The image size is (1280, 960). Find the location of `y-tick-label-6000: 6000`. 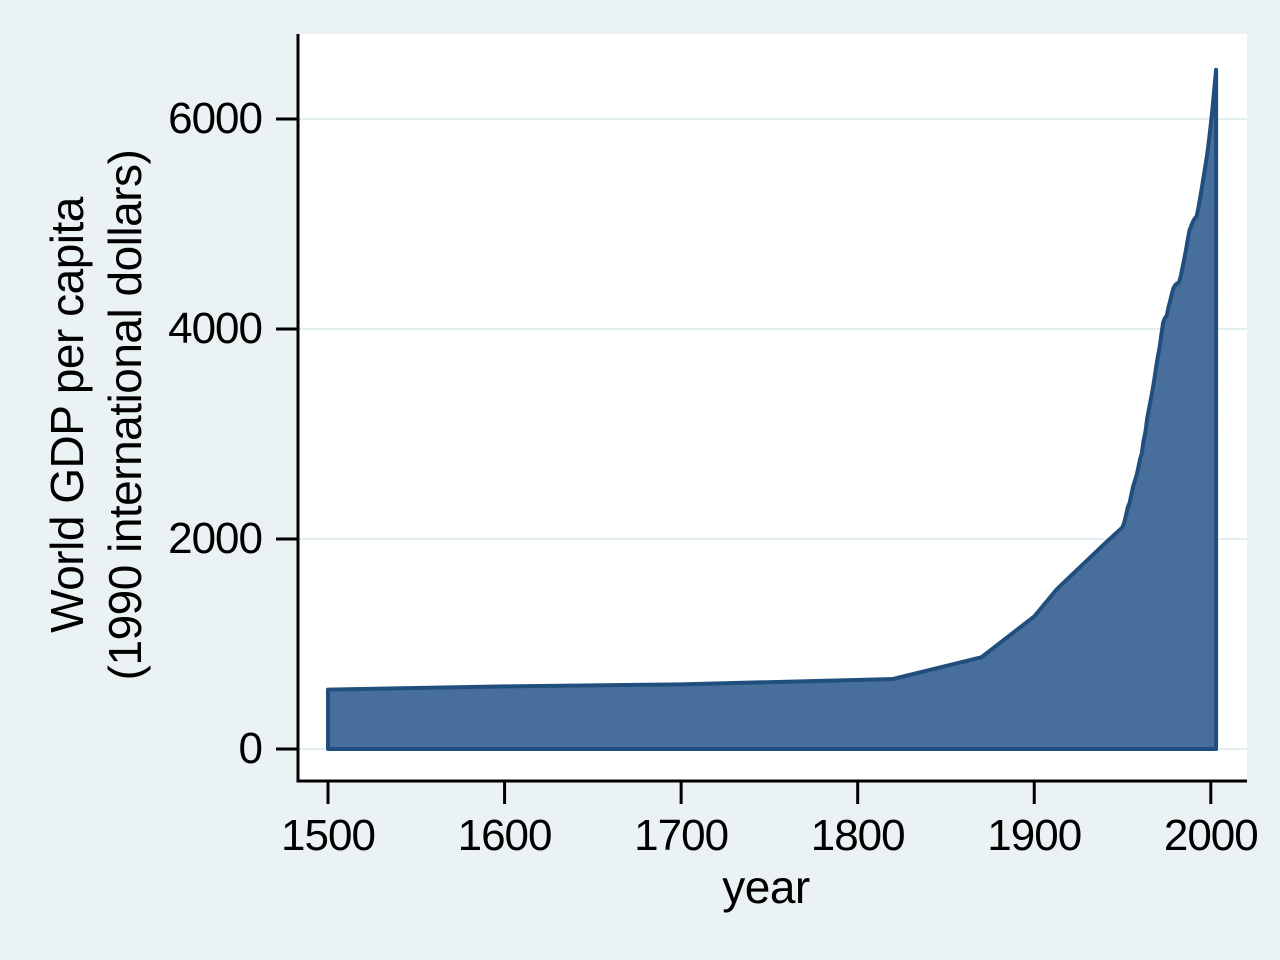

y-tick-label-6000: 6000 is located at coordinates (215, 119).